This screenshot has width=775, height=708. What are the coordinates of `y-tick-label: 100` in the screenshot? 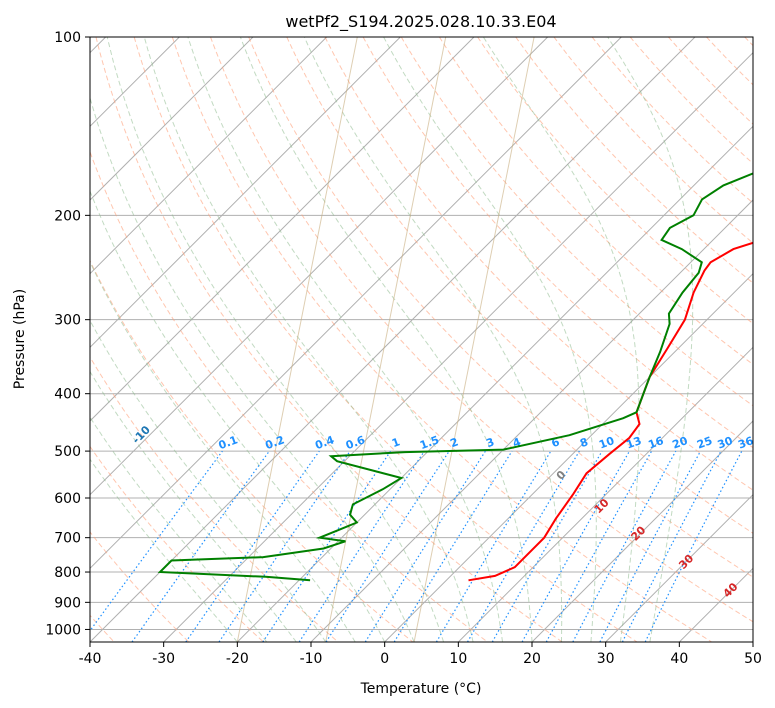 It's located at (67, 38).